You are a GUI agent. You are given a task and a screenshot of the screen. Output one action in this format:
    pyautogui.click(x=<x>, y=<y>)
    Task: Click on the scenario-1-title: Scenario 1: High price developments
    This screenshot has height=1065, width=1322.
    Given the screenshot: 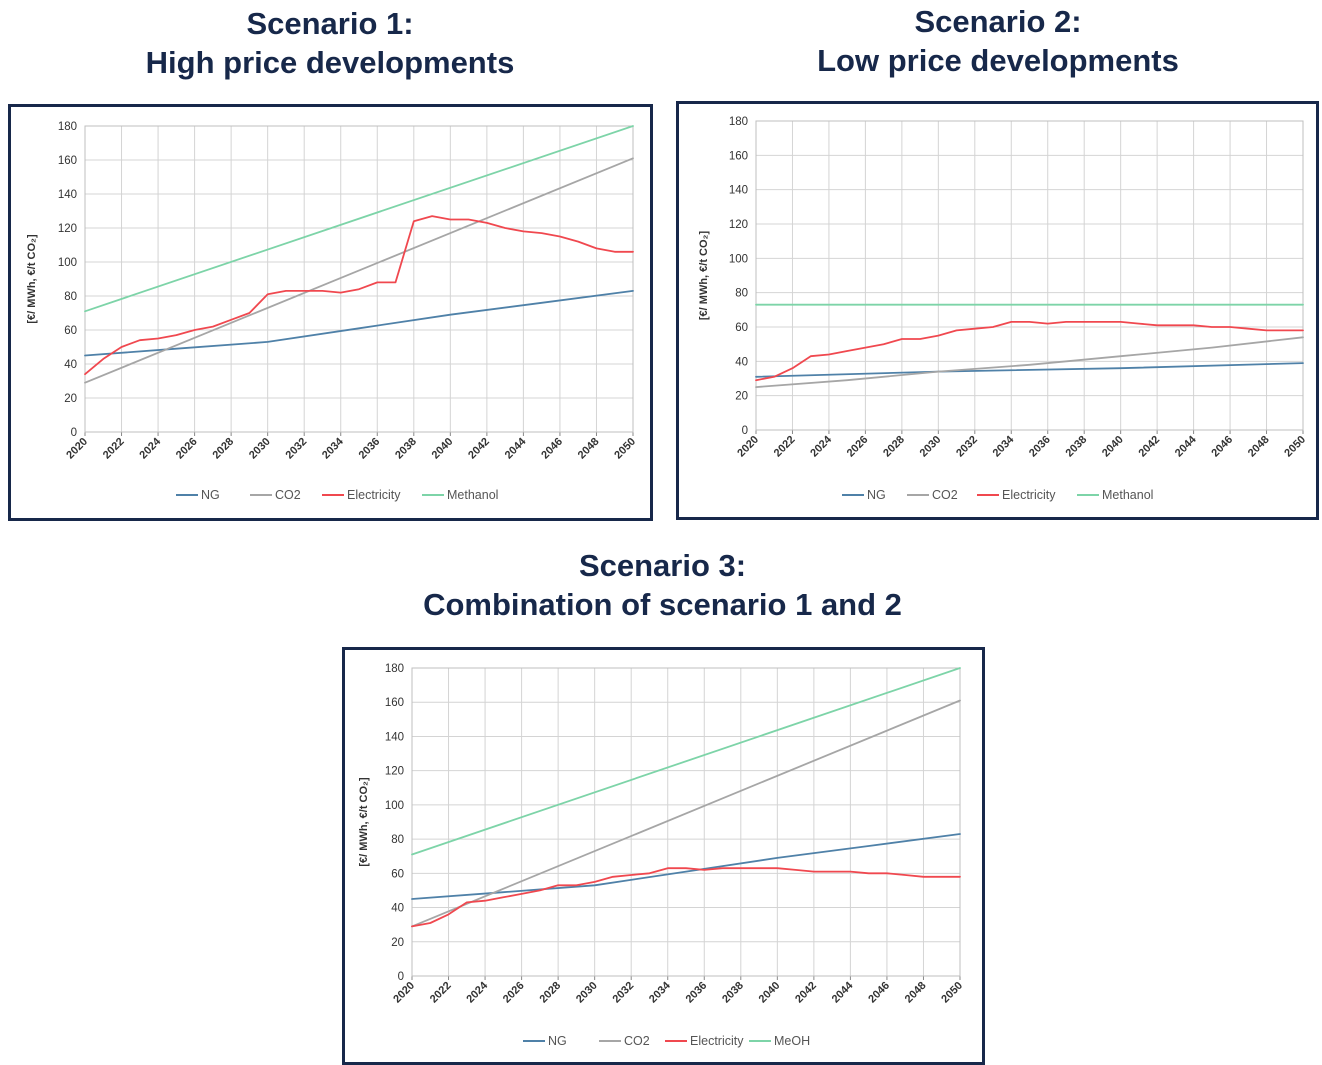 What is the action you would take?
    pyautogui.click(x=330, y=43)
    